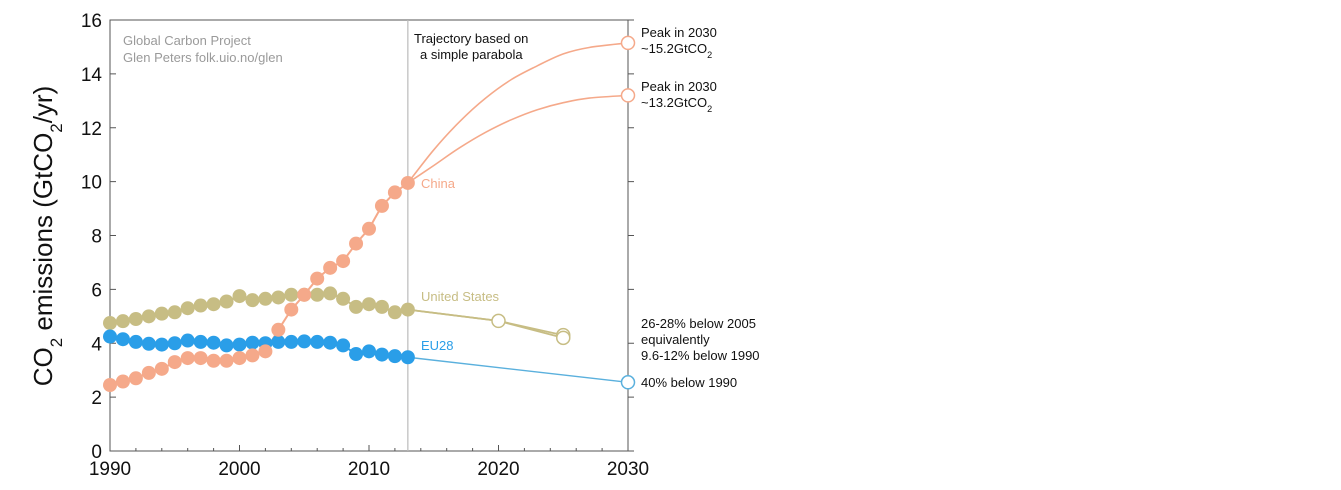 The width and height of the screenshot is (1341, 490). What do you see at coordinates (628, 382) in the screenshot?
I see `eu-target-point` at bounding box center [628, 382].